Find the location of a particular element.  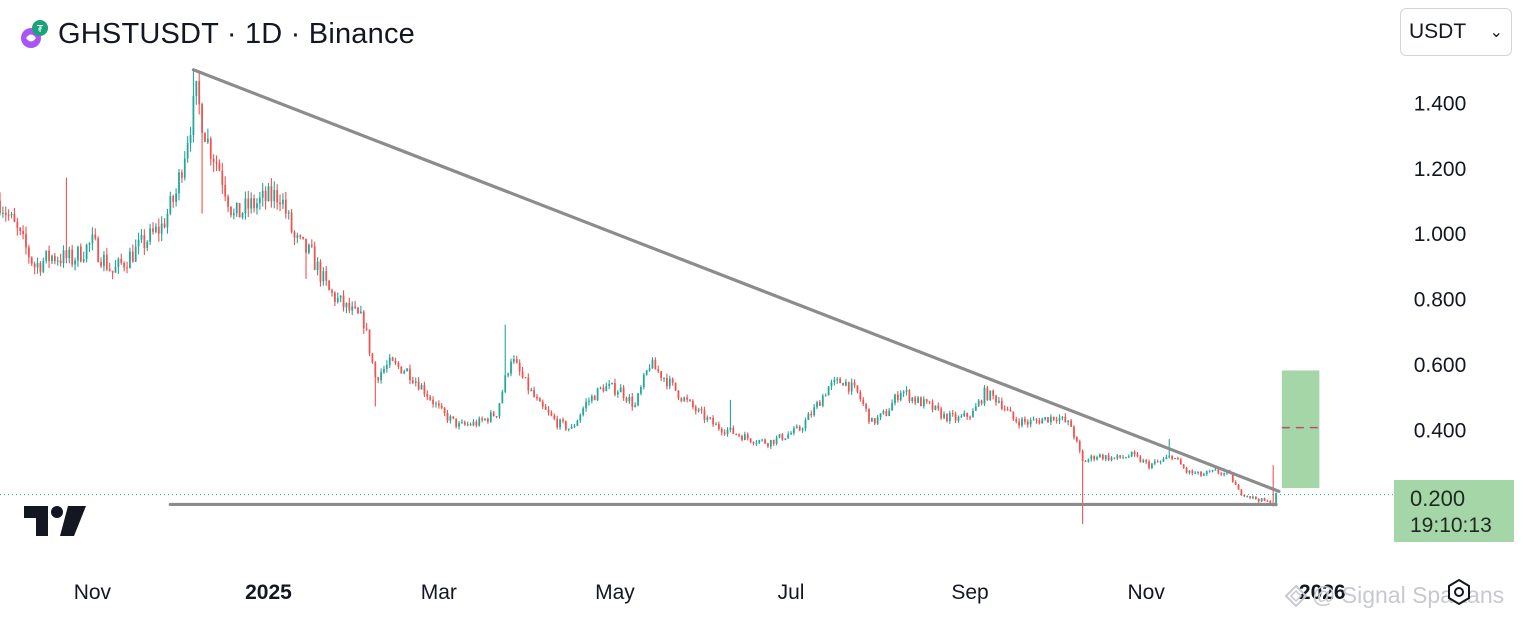

tradingview-logo is located at coordinates (56, 521).